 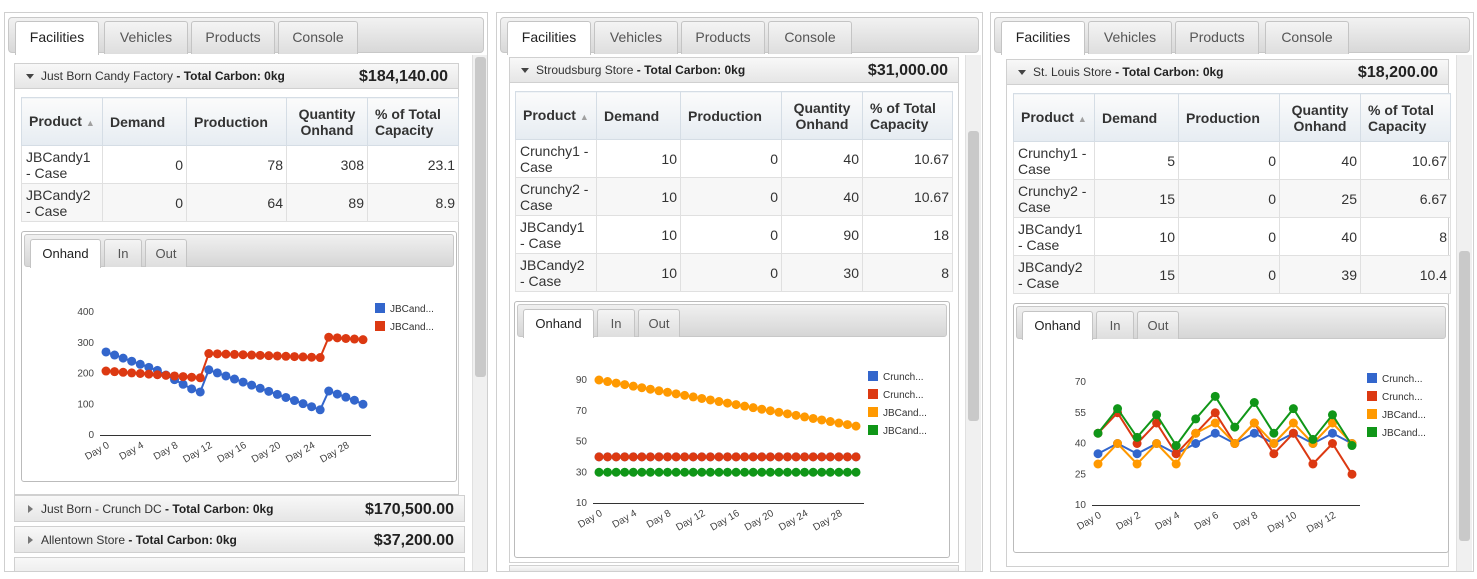 What do you see at coordinates (734, 234) in the screenshot?
I see `table-row: JBCandy1 - Case 10 0 90 18` at bounding box center [734, 234].